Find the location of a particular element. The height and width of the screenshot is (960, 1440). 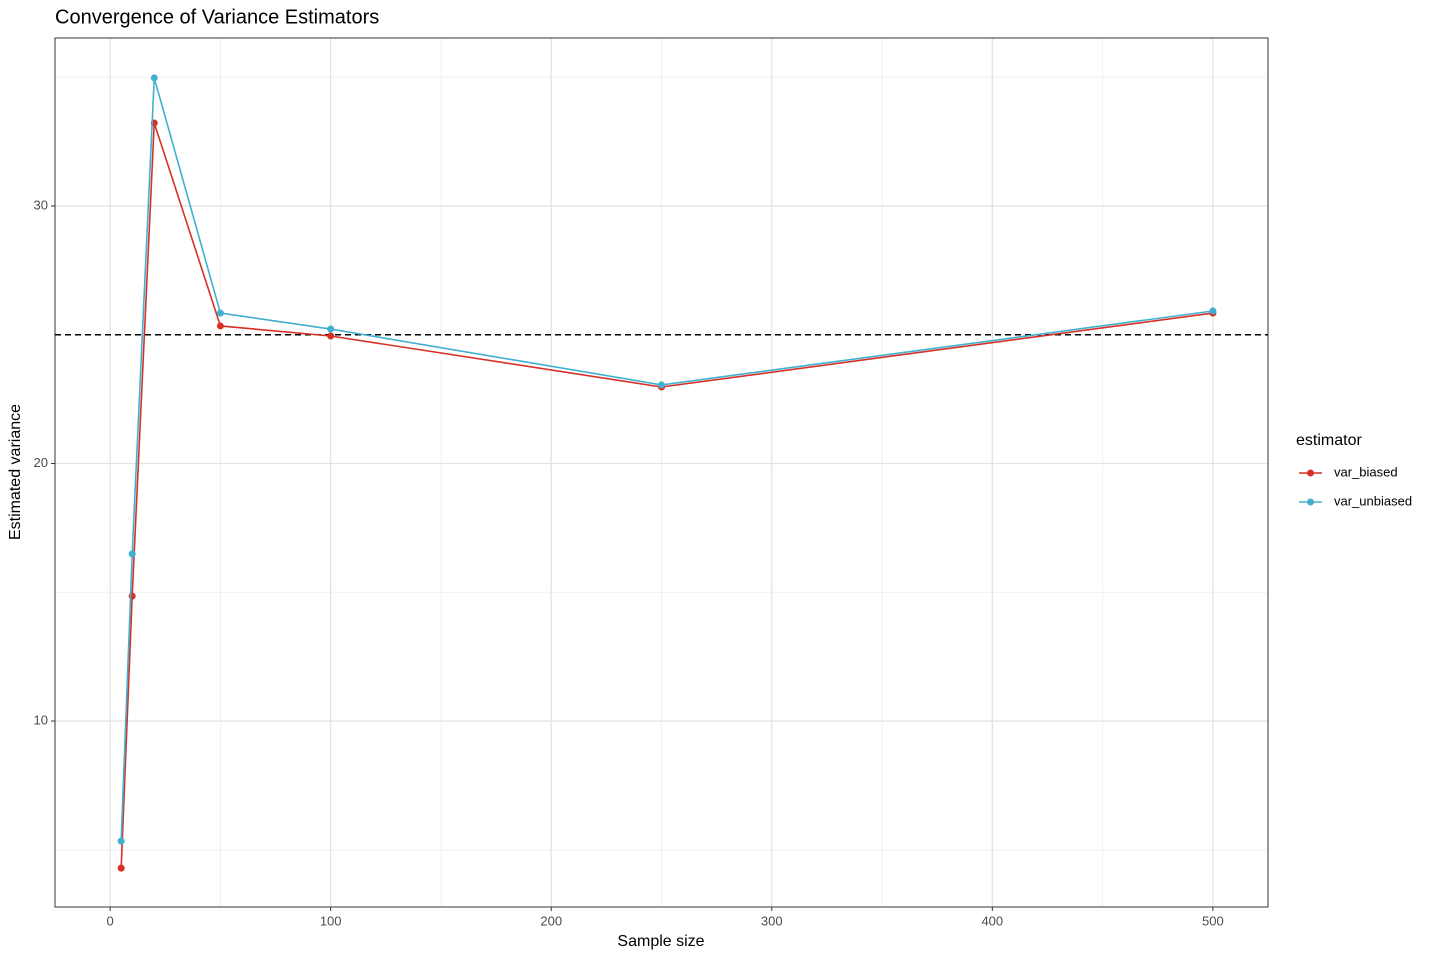

x-tick-label: 300 is located at coordinates (772, 920).